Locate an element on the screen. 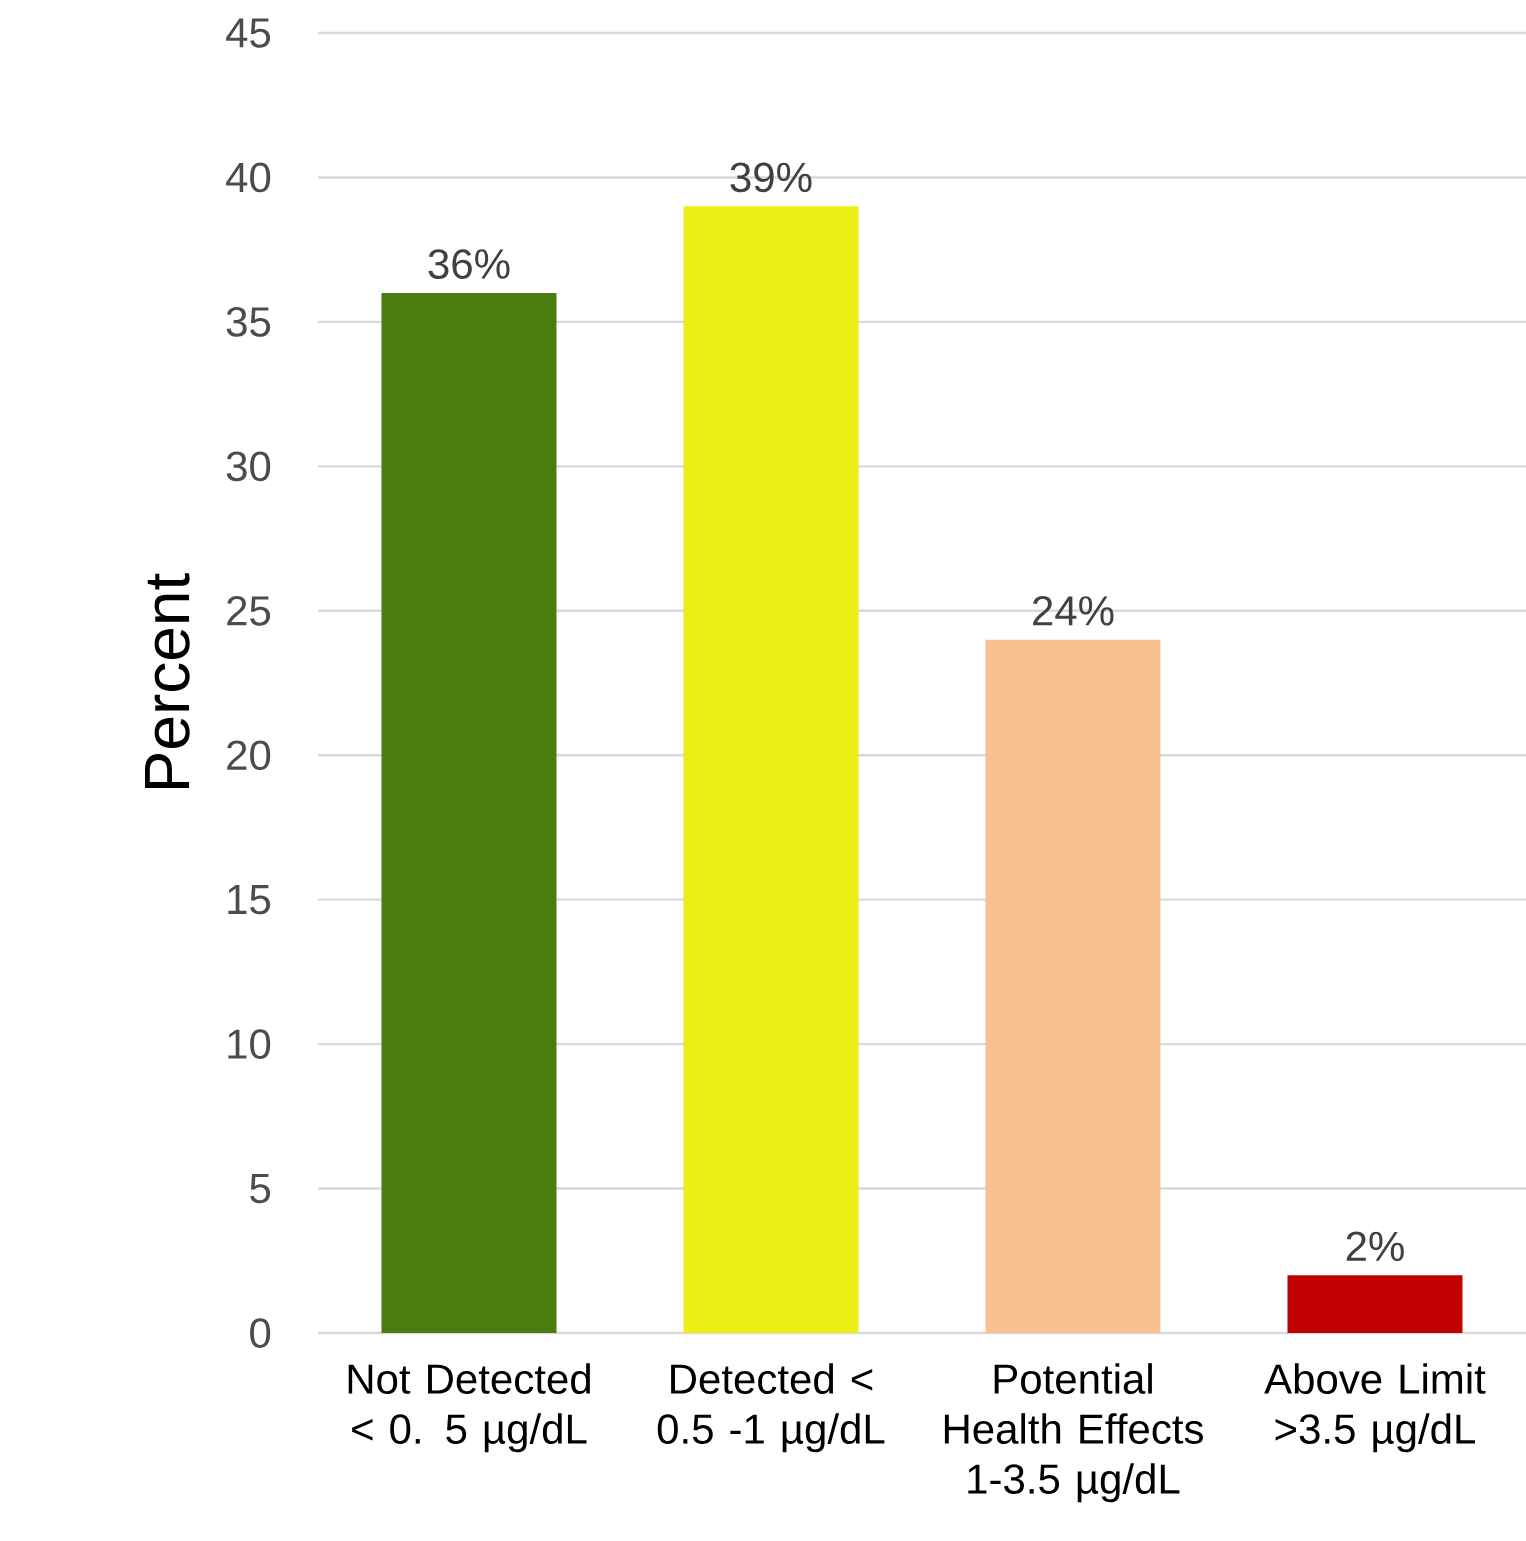 This screenshot has height=1541, width=1526. x-tick-label: Detected < 0.5 -1 µg/dL is located at coordinates (771, 1408).